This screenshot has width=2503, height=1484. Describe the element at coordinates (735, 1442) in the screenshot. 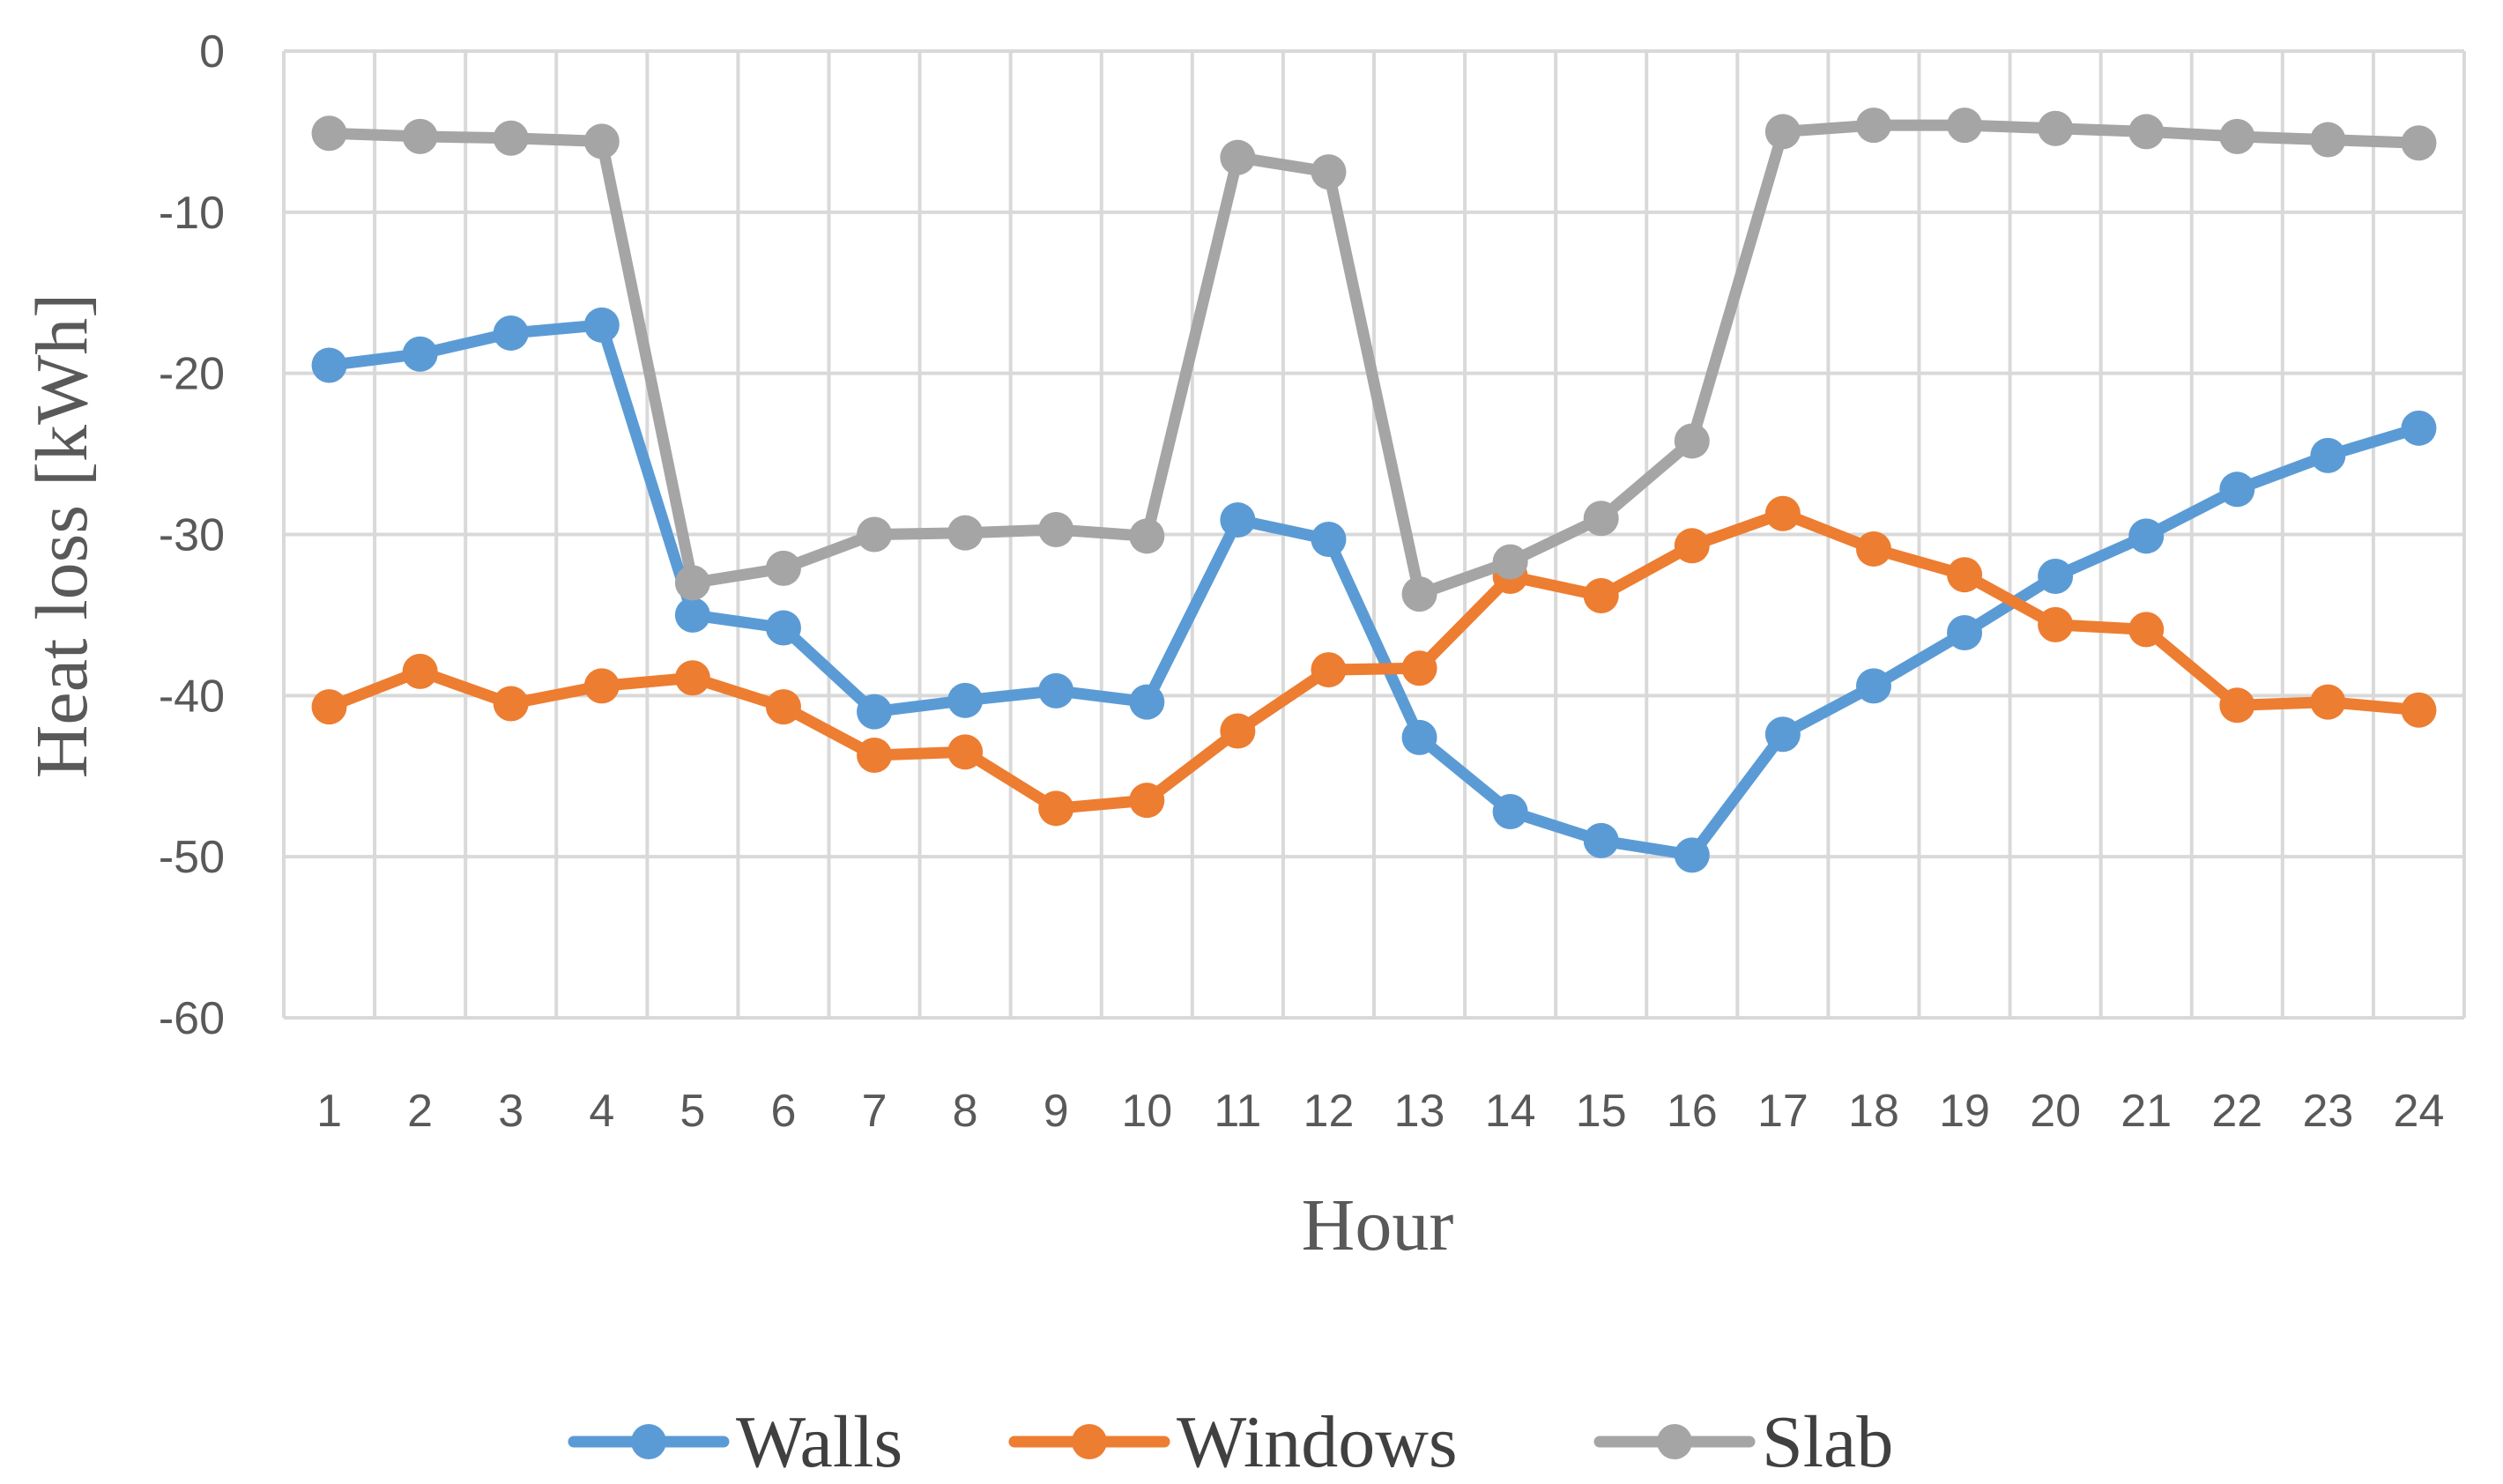

I see `legend-item-walls: Walls` at that location.